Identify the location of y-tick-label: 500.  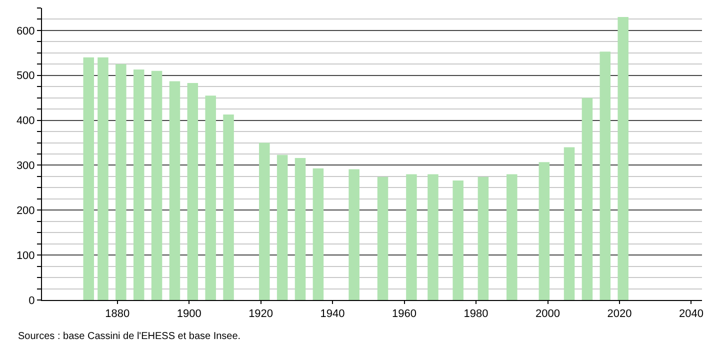
(25, 76).